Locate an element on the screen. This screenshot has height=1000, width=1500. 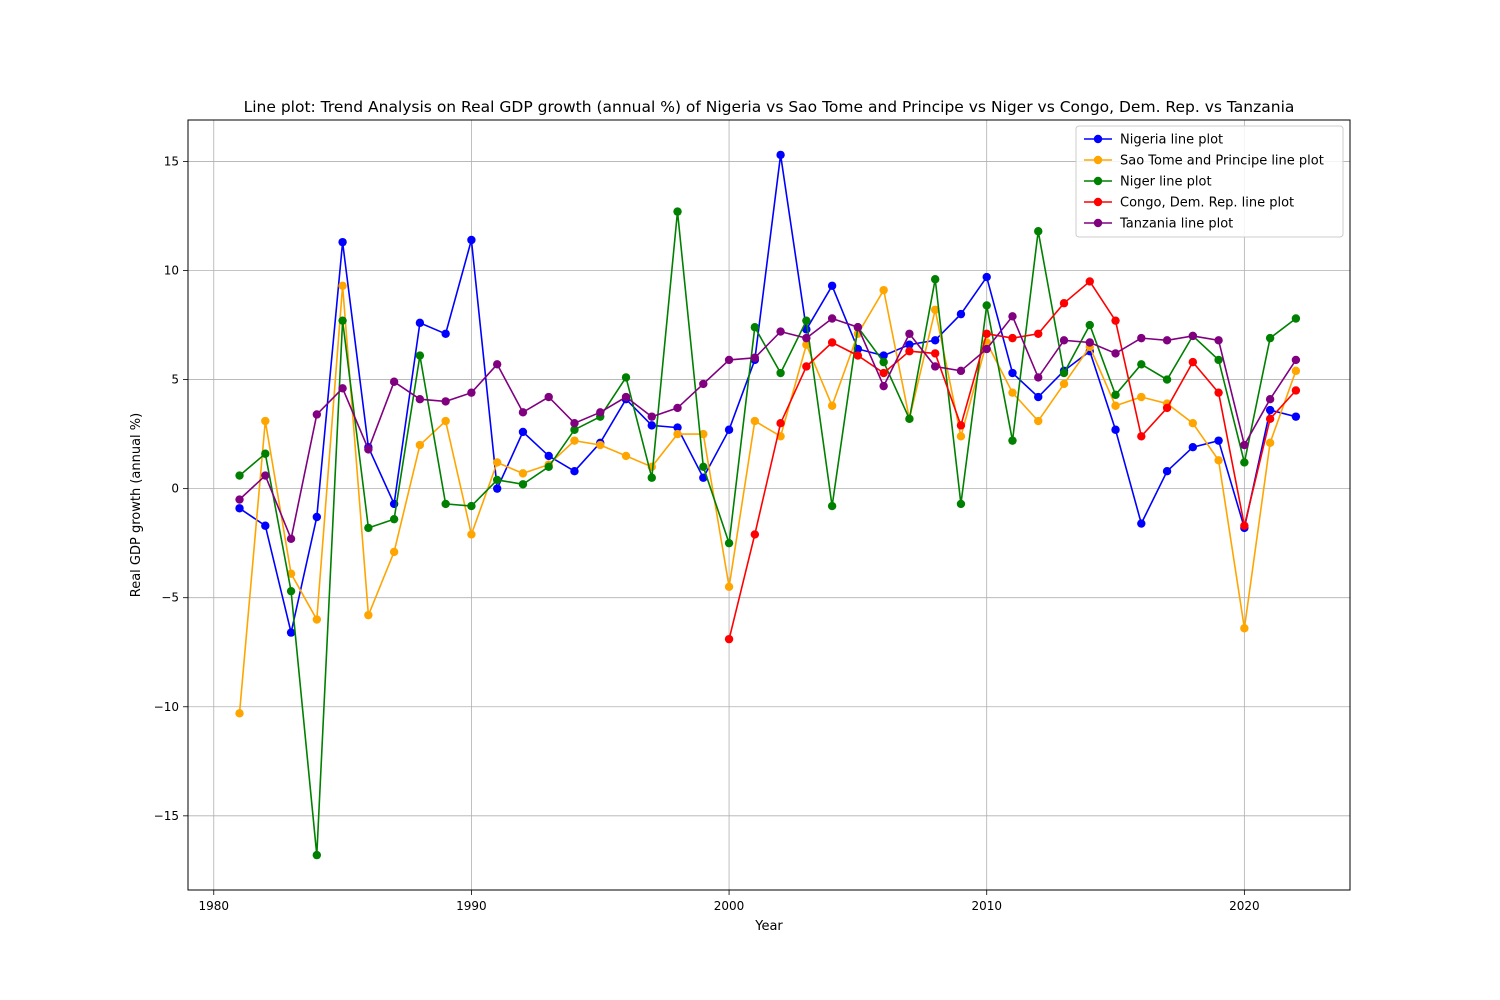
legend-item: Congo, Dem. Rep. line plot is located at coordinates (1189, 203).